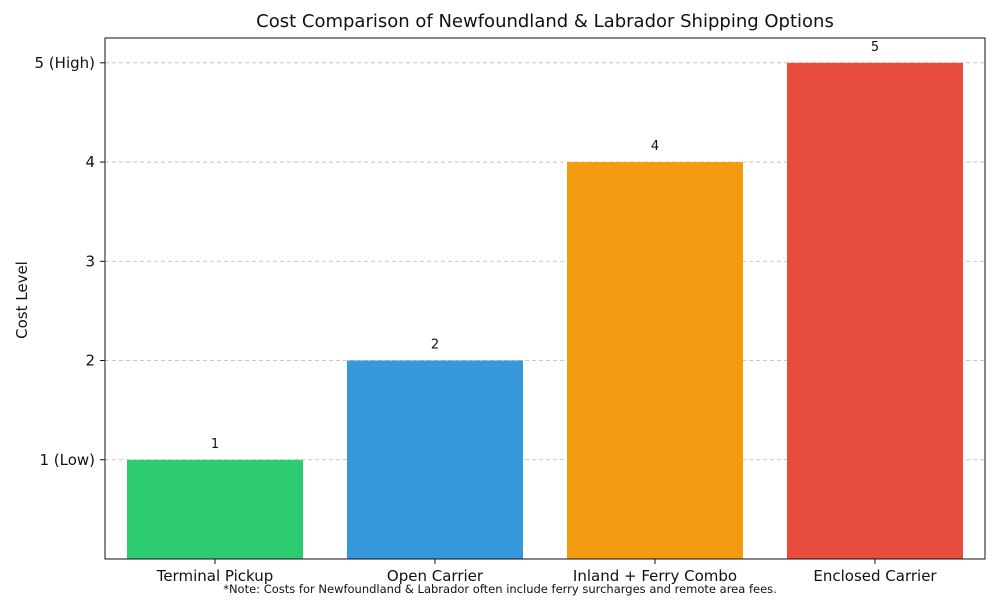 The width and height of the screenshot is (1000, 600). What do you see at coordinates (435, 345) in the screenshot?
I see `data-label: 2` at bounding box center [435, 345].